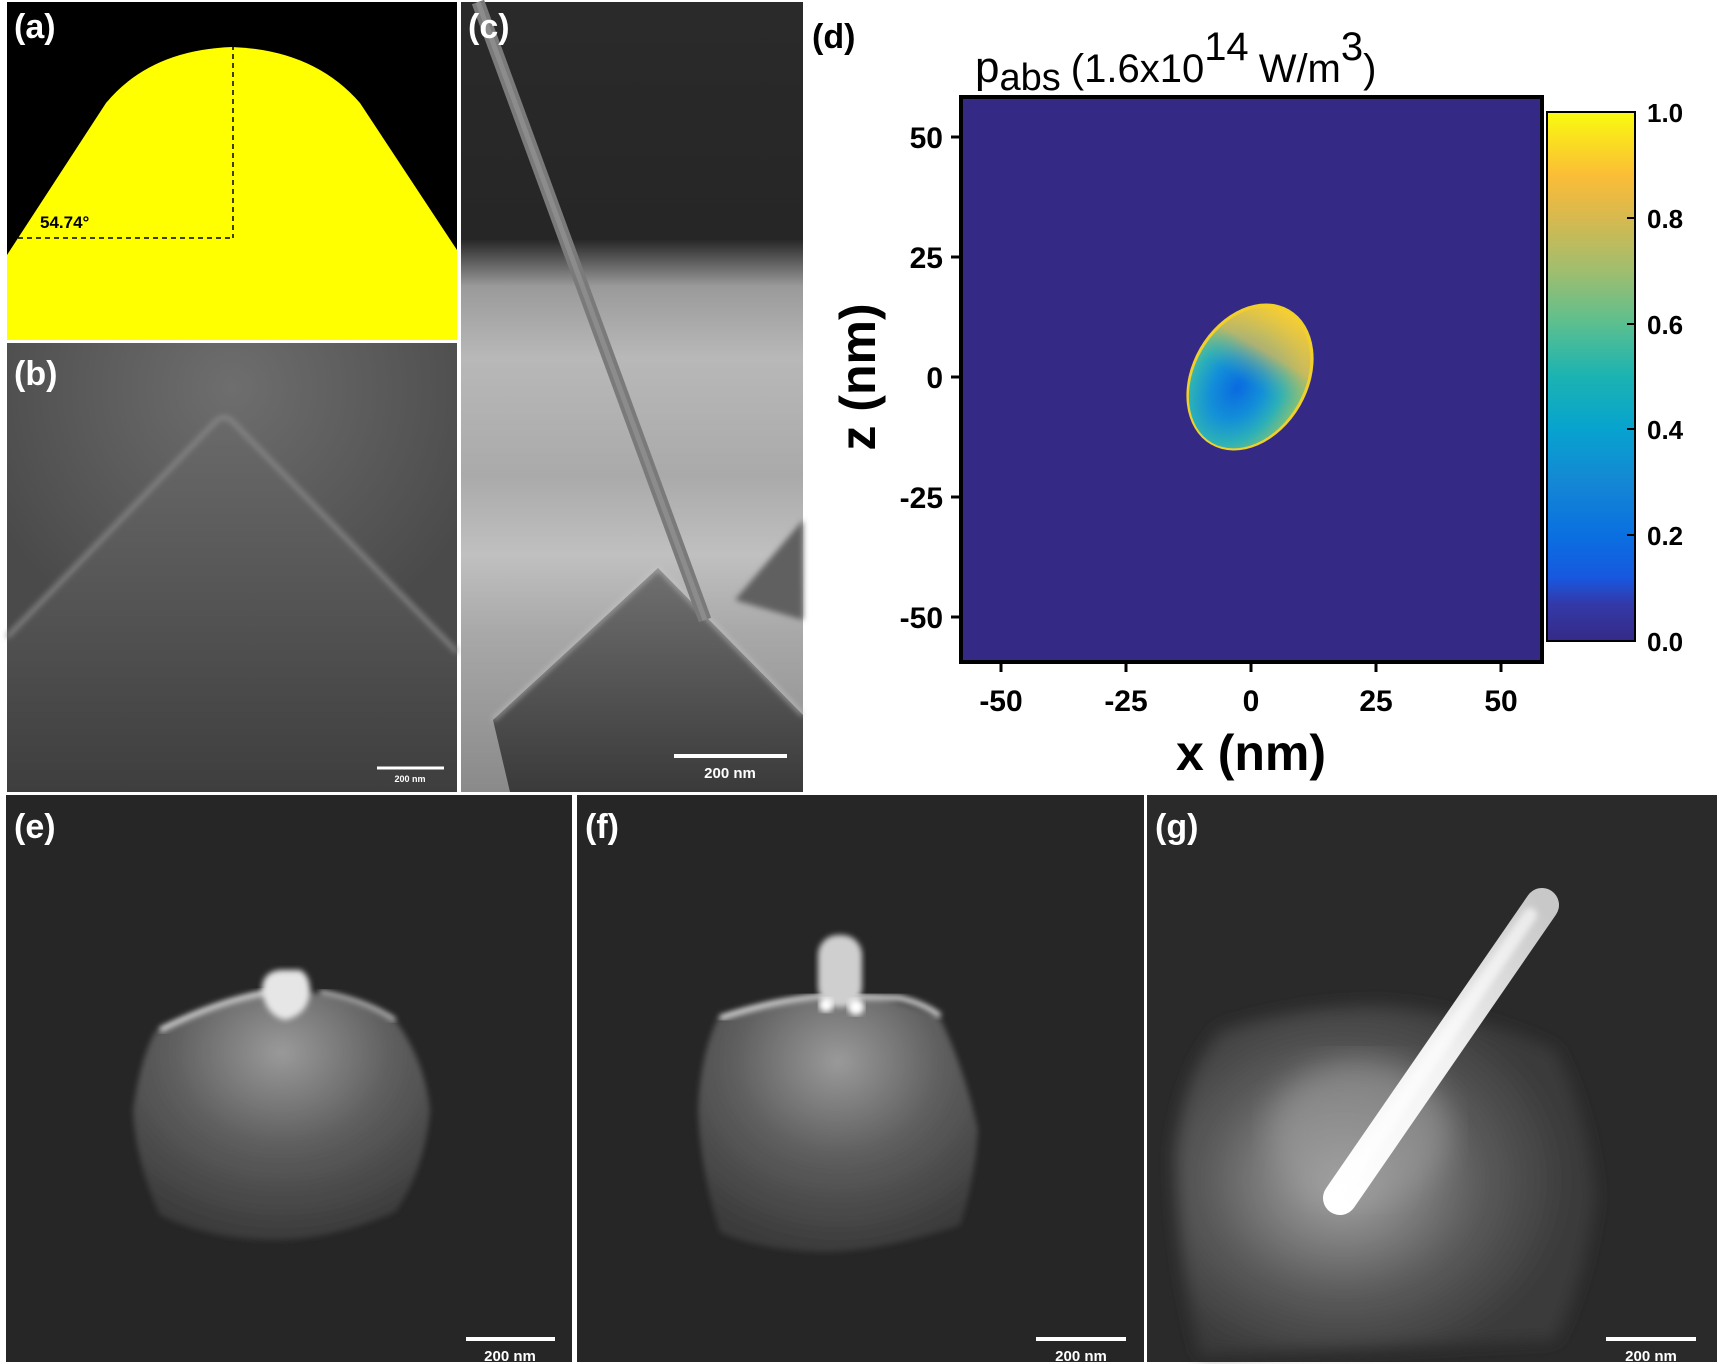 This screenshot has height=1364, width=1719. Describe the element at coordinates (602, 827) in the screenshot. I see `panel-f-label: (f)` at that location.